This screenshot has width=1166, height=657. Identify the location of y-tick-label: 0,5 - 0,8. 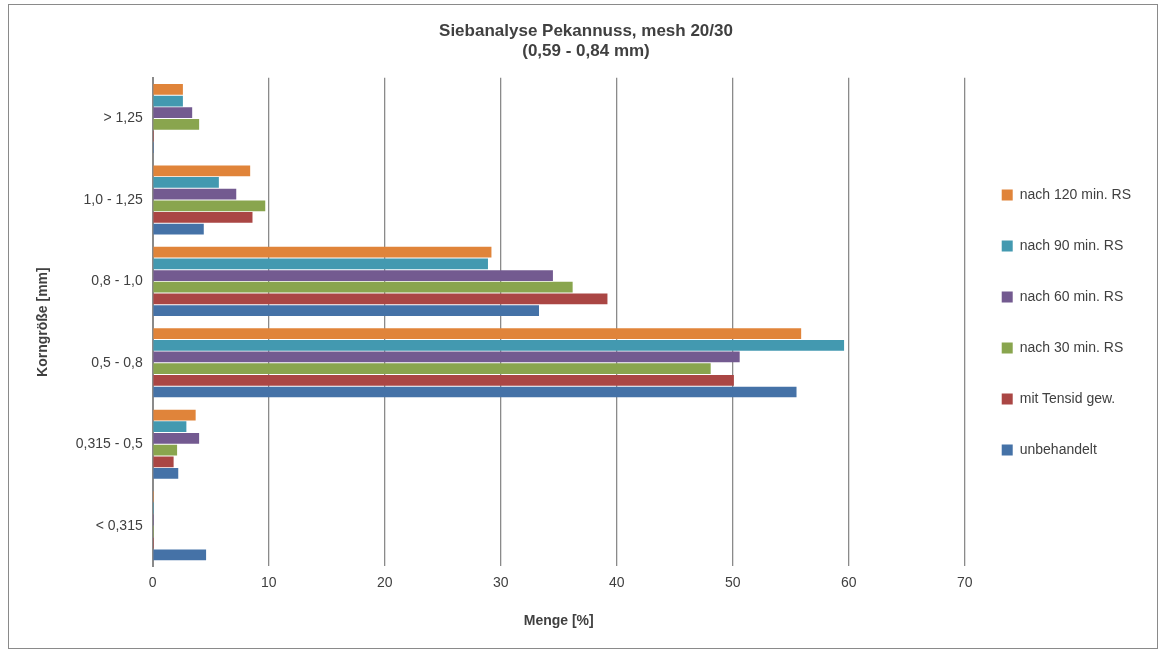
(117, 361).